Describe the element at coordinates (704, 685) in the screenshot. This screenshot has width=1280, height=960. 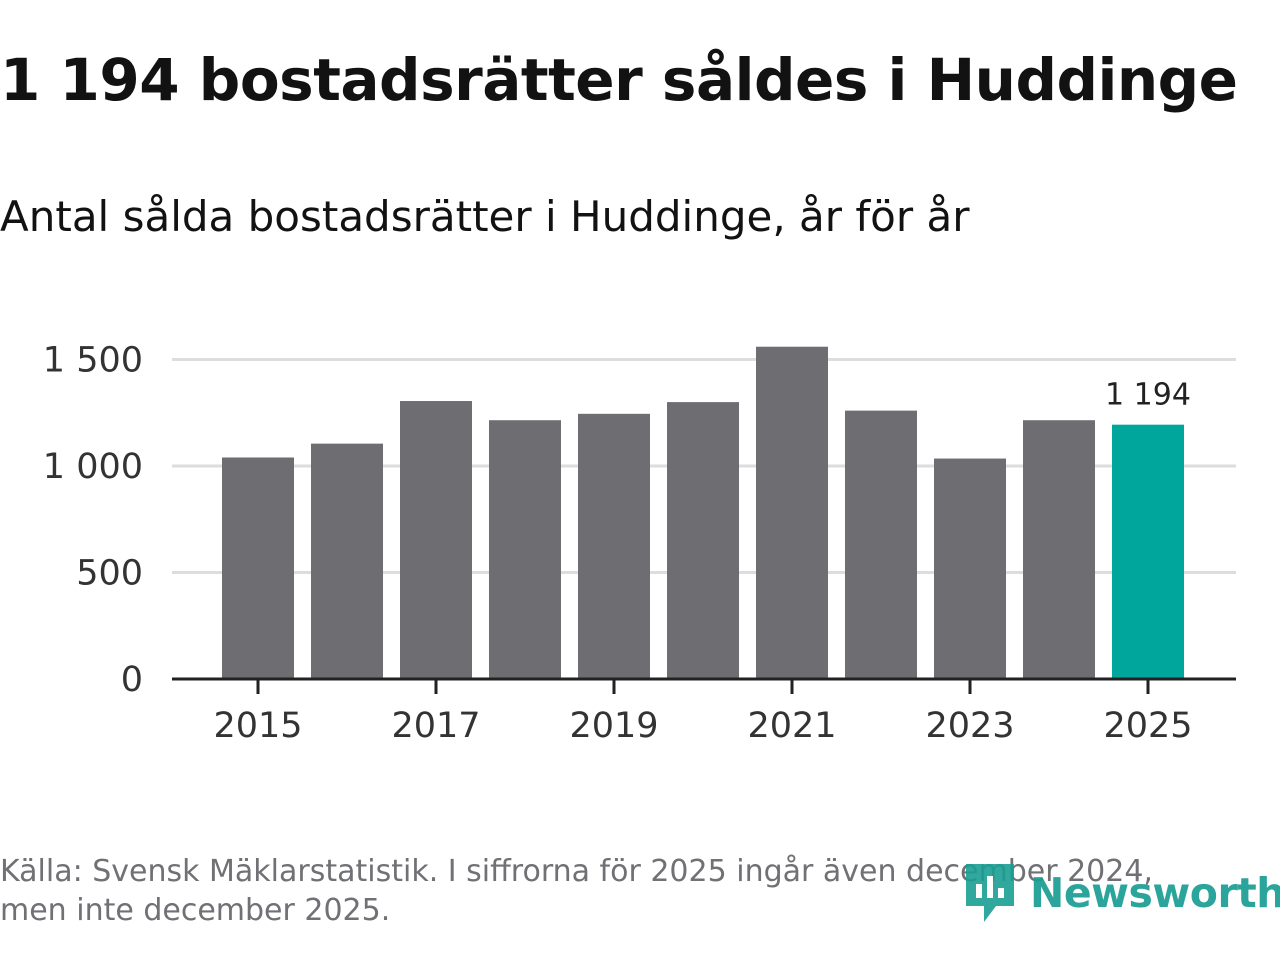
I see `axes` at that location.